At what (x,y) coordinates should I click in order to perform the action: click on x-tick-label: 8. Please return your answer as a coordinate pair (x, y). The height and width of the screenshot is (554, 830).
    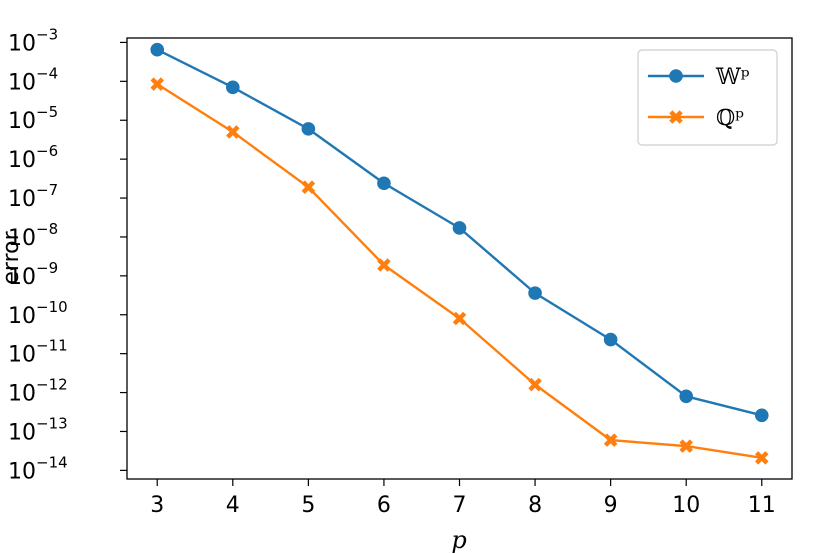
    Looking at the image, I should click on (535, 505).